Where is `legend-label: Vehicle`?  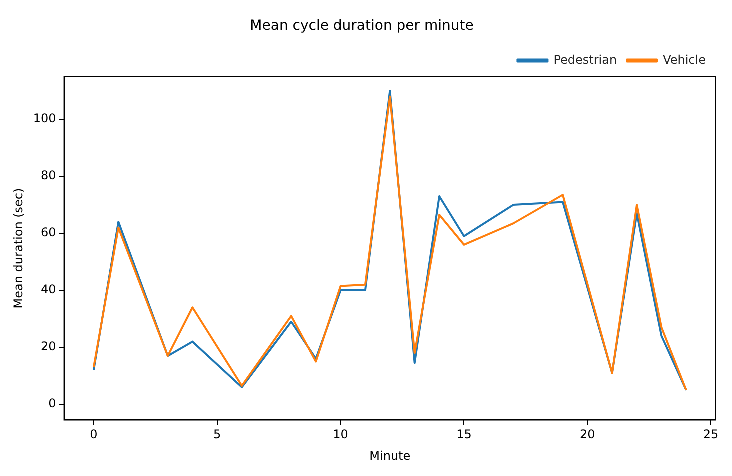 legend-label: Vehicle is located at coordinates (684, 59).